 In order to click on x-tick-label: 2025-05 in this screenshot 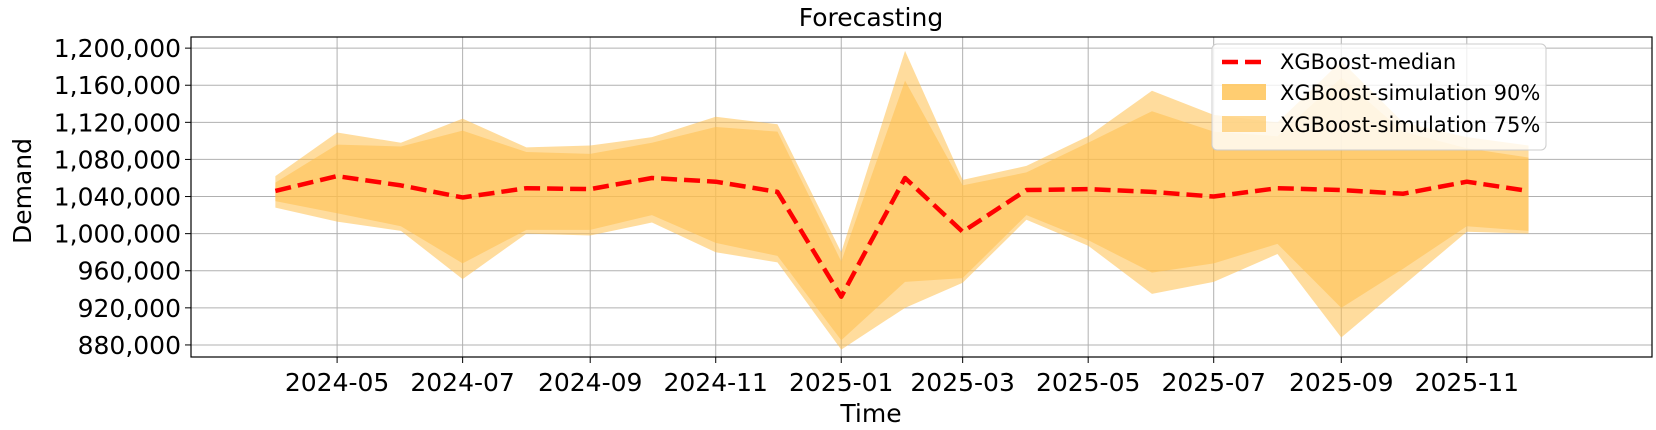, I will do `click(1088, 382)`.